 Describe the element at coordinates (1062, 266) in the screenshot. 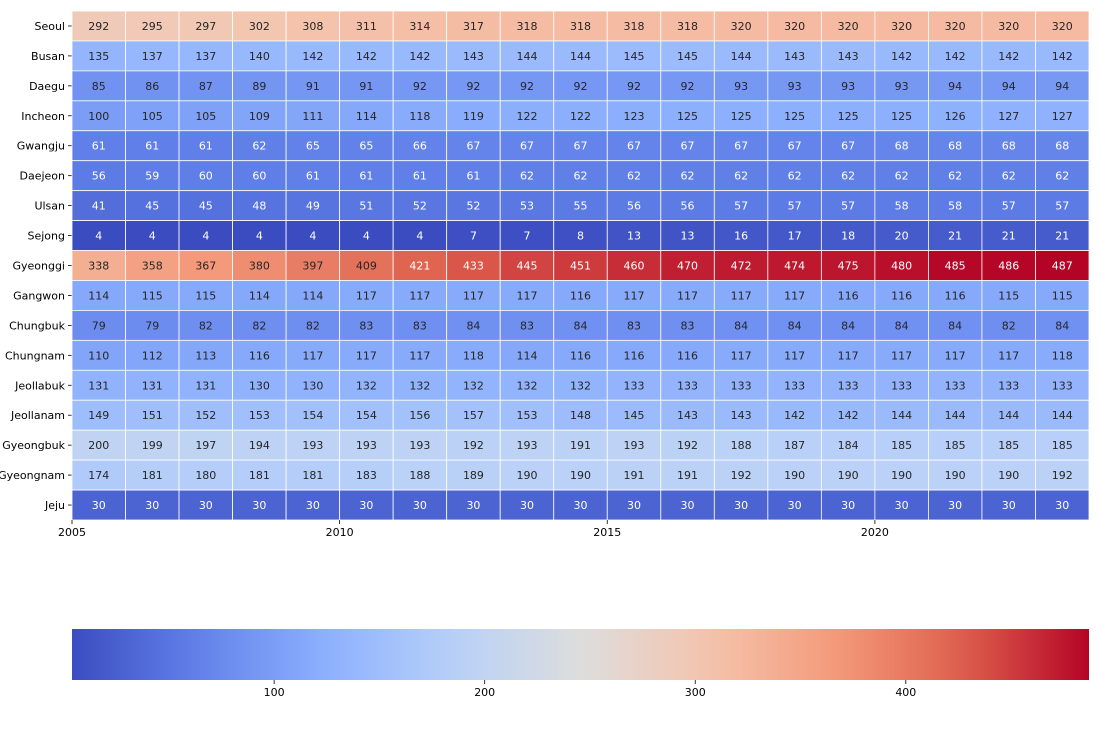

I see `cell-value-label: 487` at that location.